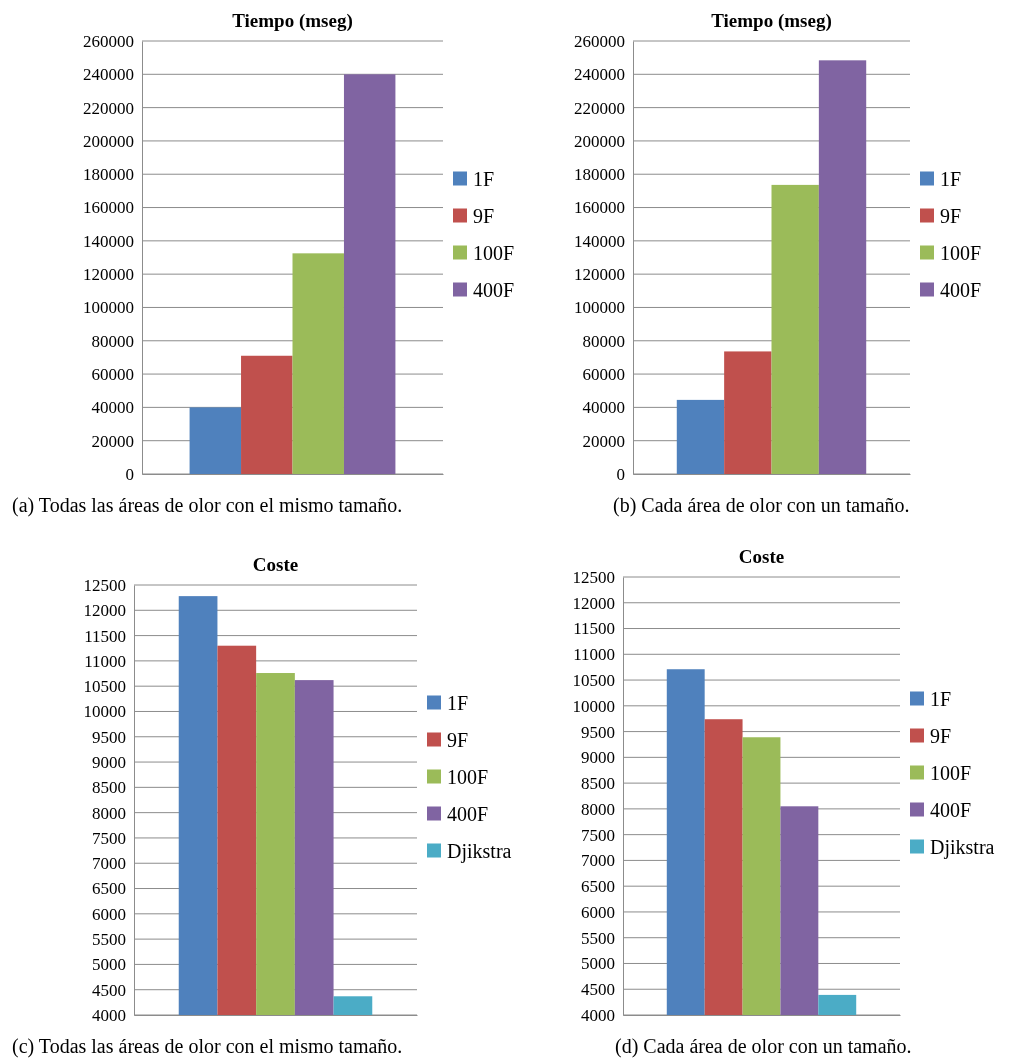 The image size is (1027, 1059). Describe the element at coordinates (763, 1046) in the screenshot. I see `text: (d) Cada área de olor con un tamaño.` at that location.